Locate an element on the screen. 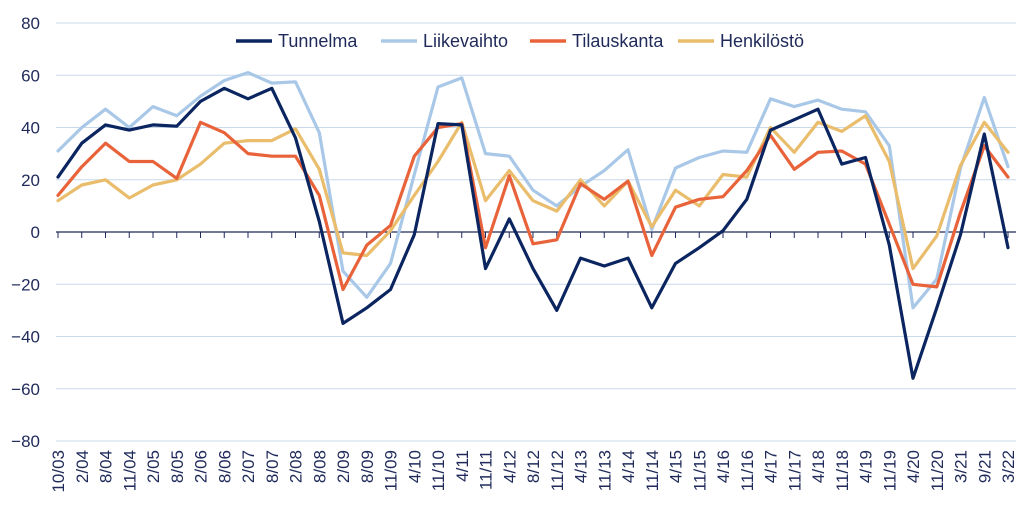 This screenshot has width=1024, height=522. legend-label: Tunnelma is located at coordinates (318, 41).